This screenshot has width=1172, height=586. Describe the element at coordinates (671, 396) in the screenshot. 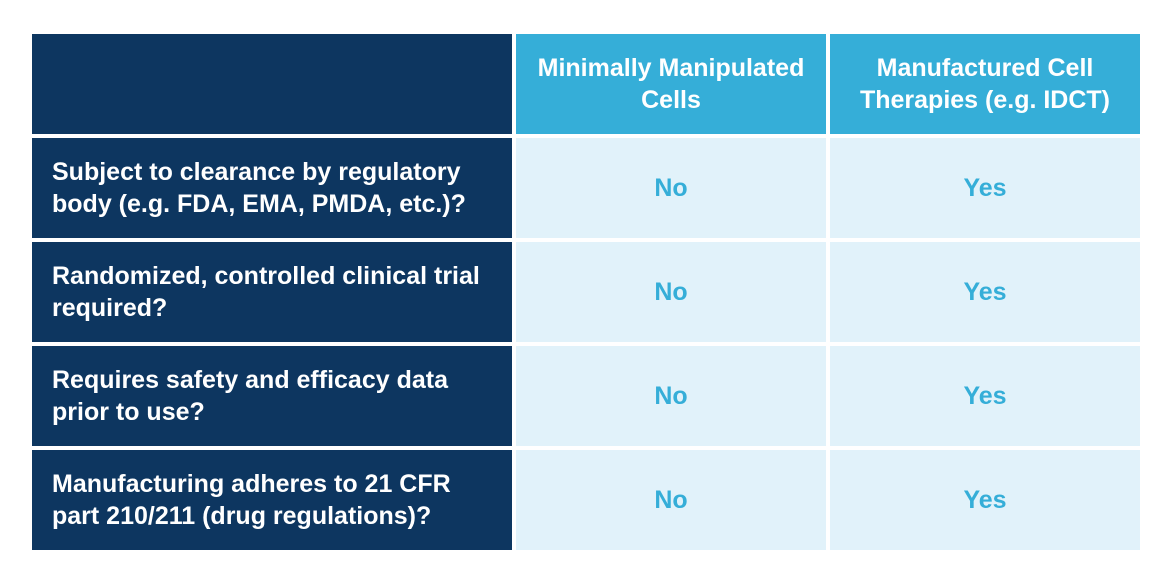

I see `cell-safety-efficacy-minimally: No` at that location.